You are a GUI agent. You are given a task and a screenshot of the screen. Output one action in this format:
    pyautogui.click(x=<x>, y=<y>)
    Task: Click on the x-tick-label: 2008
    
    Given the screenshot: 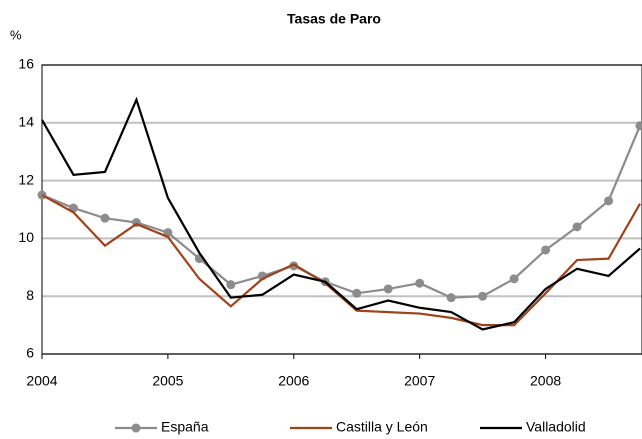 What is the action you would take?
    pyautogui.click(x=545, y=381)
    